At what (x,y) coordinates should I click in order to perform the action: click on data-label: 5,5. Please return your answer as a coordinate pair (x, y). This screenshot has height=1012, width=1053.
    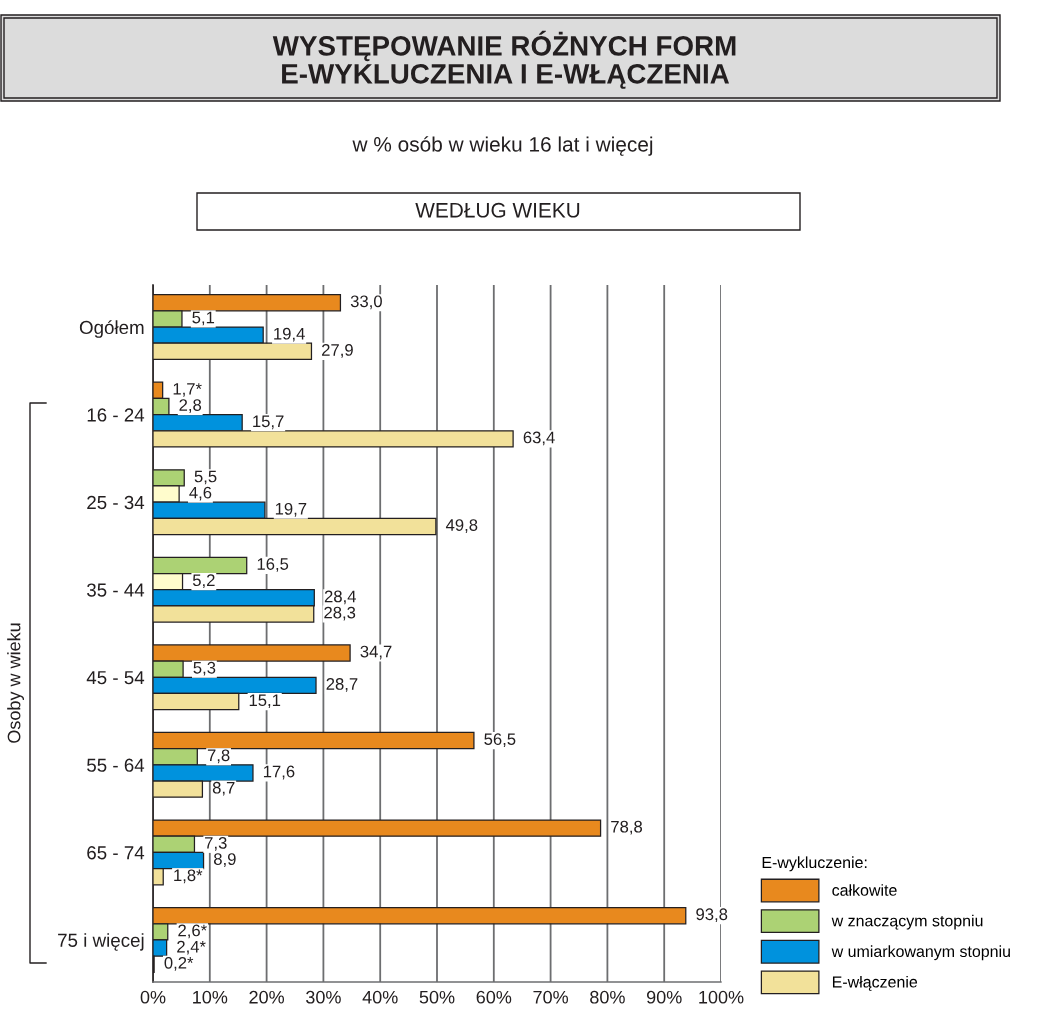
    Looking at the image, I should click on (205, 477).